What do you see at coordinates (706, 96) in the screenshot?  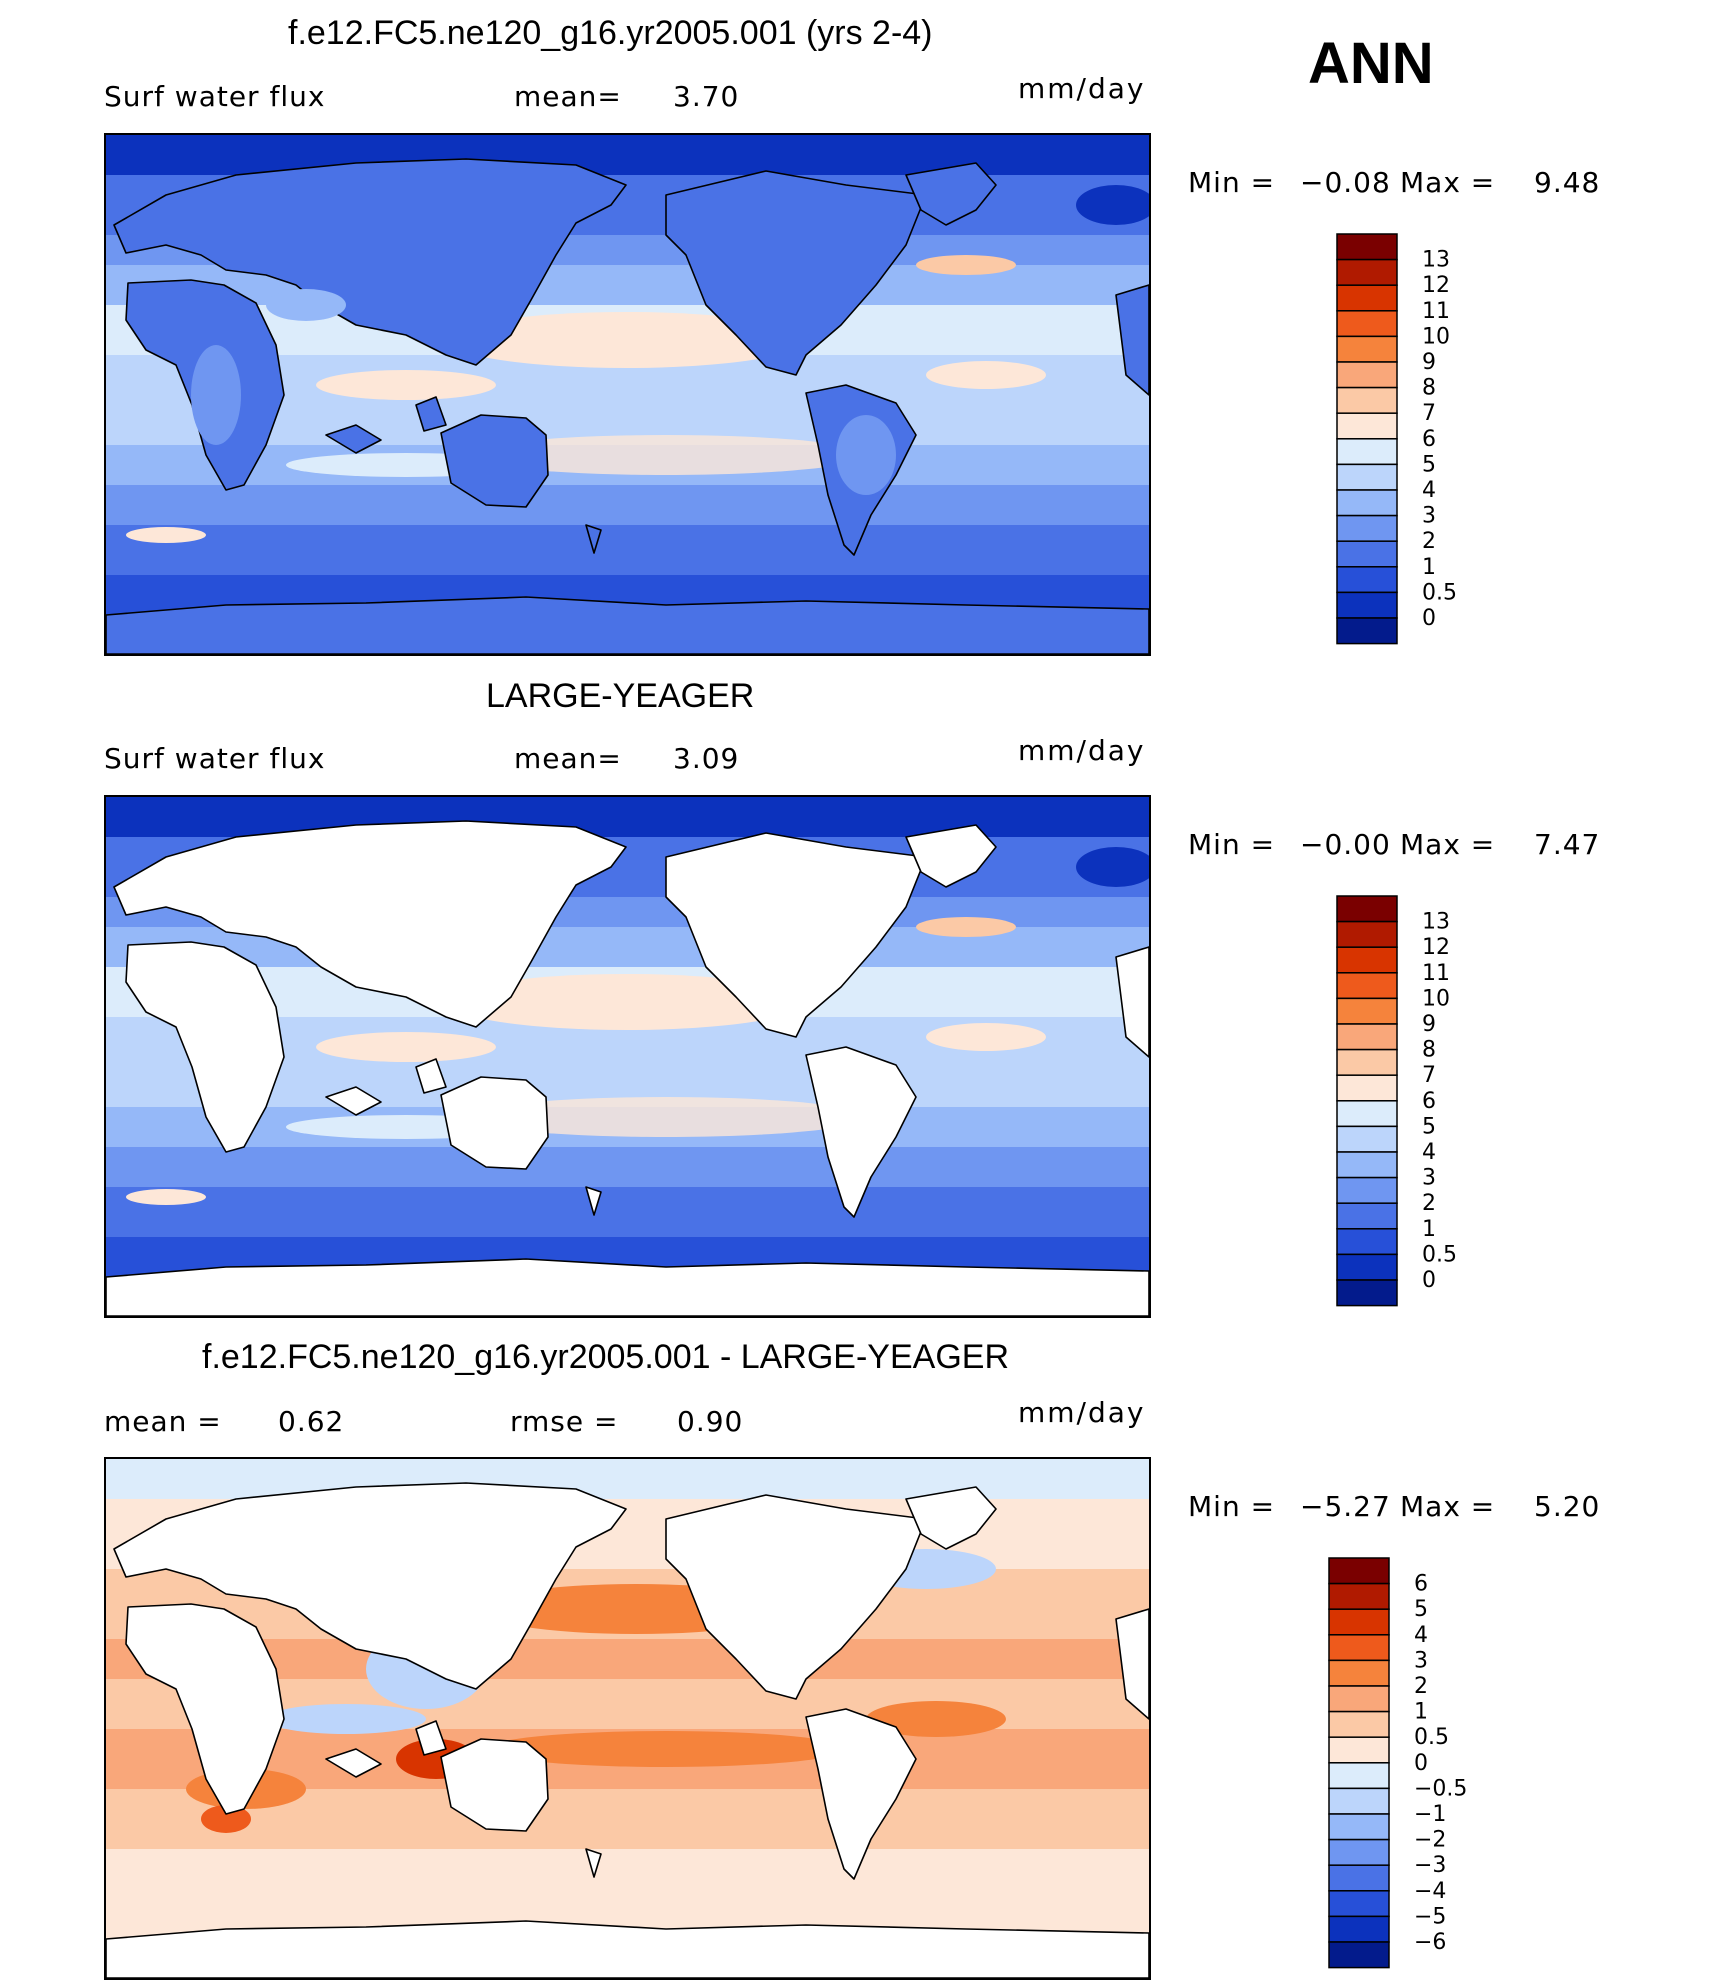 I see `mean-value: 3.70` at bounding box center [706, 96].